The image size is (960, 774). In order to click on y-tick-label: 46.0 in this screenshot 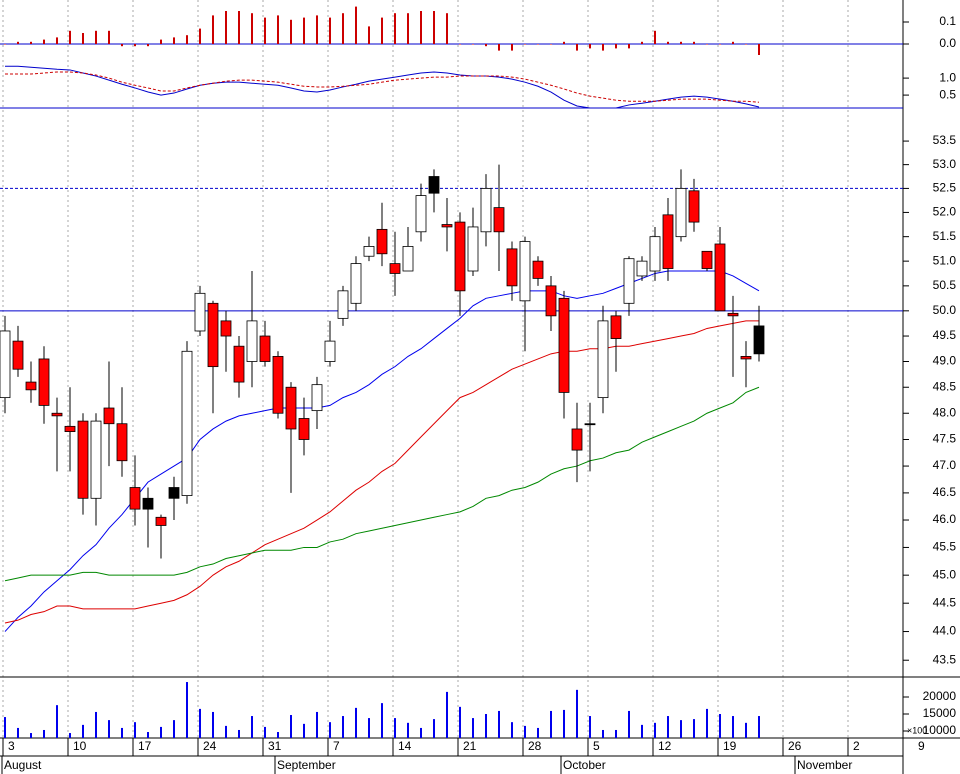, I will do `click(945, 519)`.